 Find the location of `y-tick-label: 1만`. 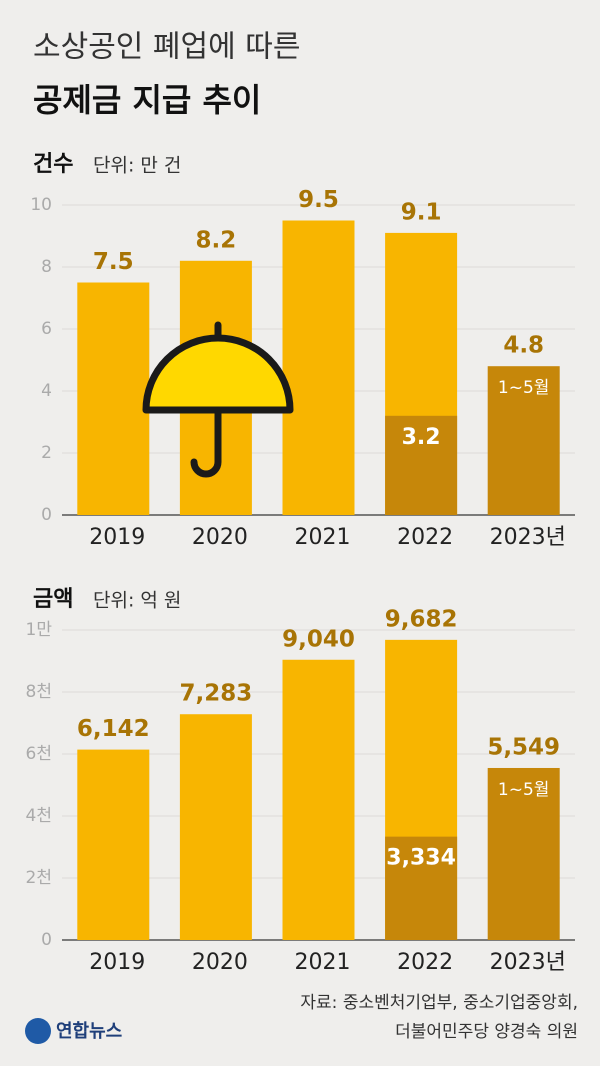

y-tick-label: 1만 is located at coordinates (39, 630).